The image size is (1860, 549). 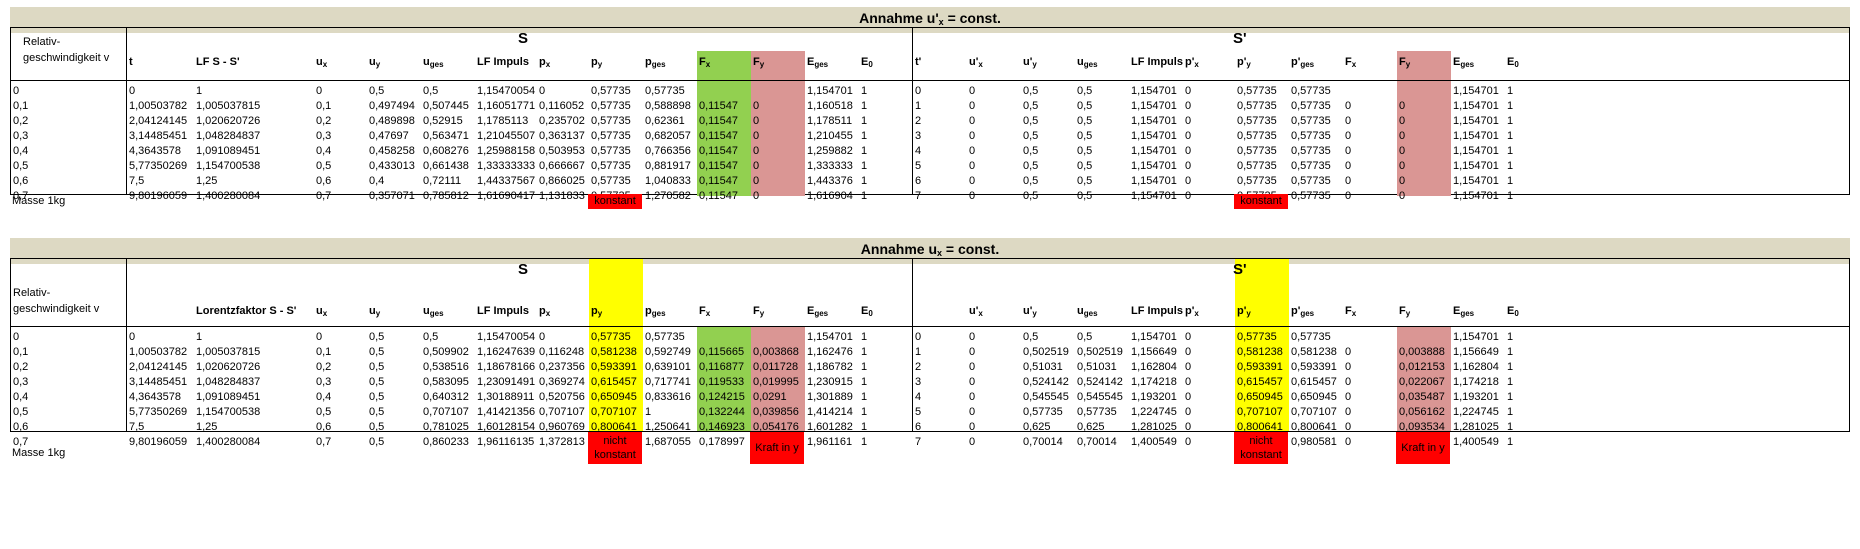 I want to click on bottom-kraft-badge: Kraft in y, so click(x=1423, y=448).